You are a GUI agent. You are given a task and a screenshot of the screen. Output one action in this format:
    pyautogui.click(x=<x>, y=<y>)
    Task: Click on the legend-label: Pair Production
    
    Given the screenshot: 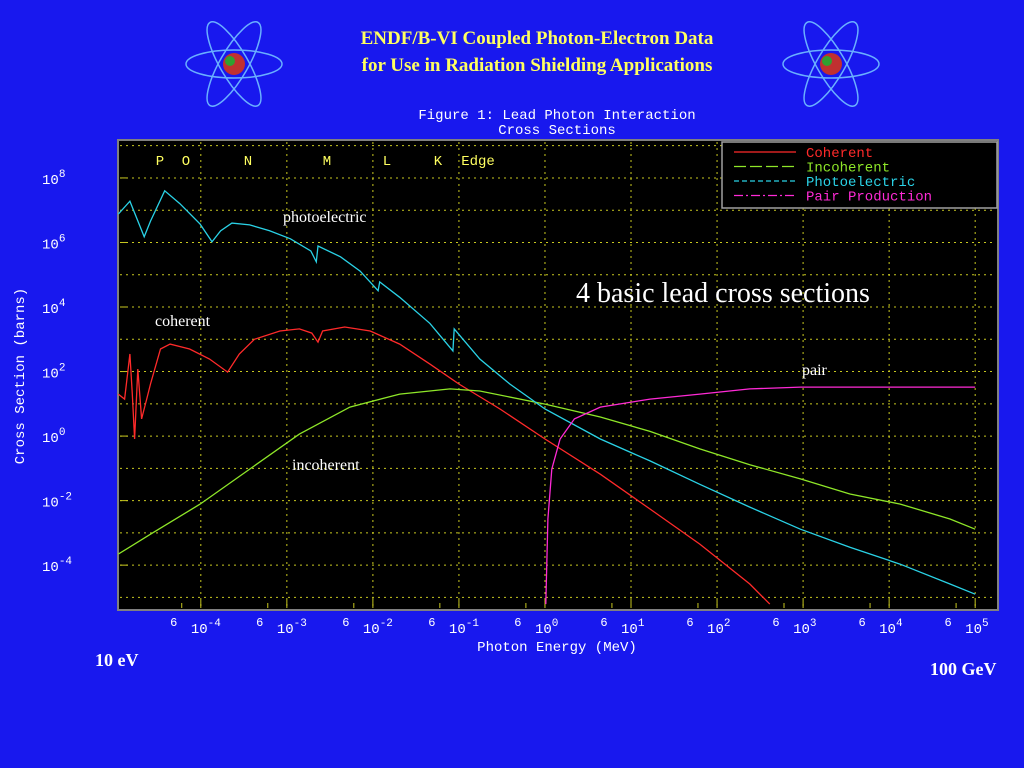 What is the action you would take?
    pyautogui.click(x=869, y=198)
    